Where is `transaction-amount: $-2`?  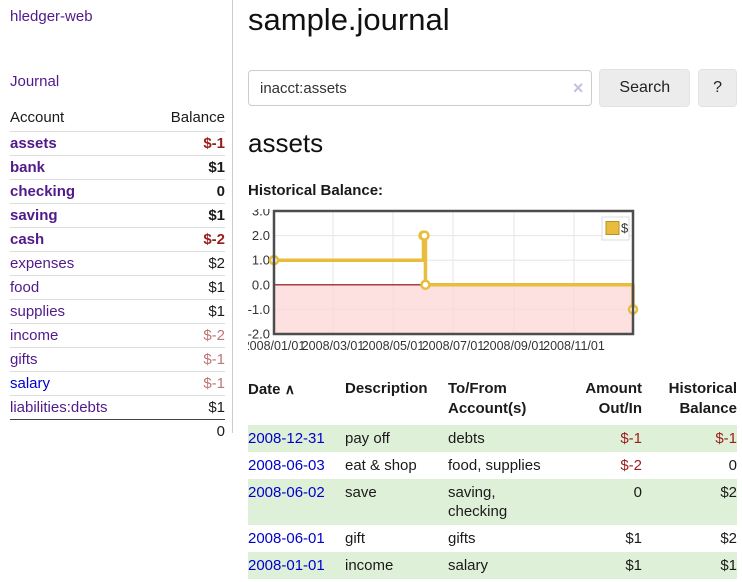
transaction-amount: $-2 is located at coordinates (631, 465).